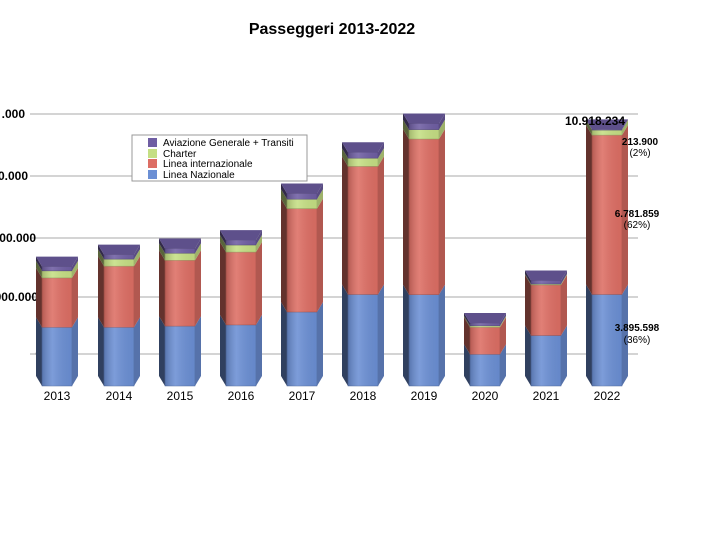  Describe the element at coordinates (199, 175) in the screenshot. I see `legend-label-nazionale: Linea Nazionale` at that location.